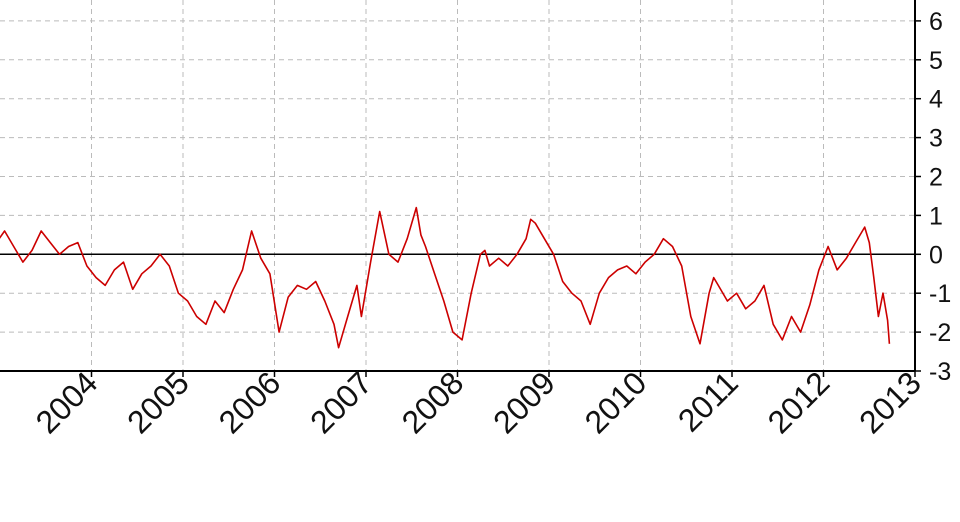 The width and height of the screenshot is (960, 522). Describe the element at coordinates (933, 197) in the screenshot. I see `y-tick-labels: -3-2-101234567` at that location.